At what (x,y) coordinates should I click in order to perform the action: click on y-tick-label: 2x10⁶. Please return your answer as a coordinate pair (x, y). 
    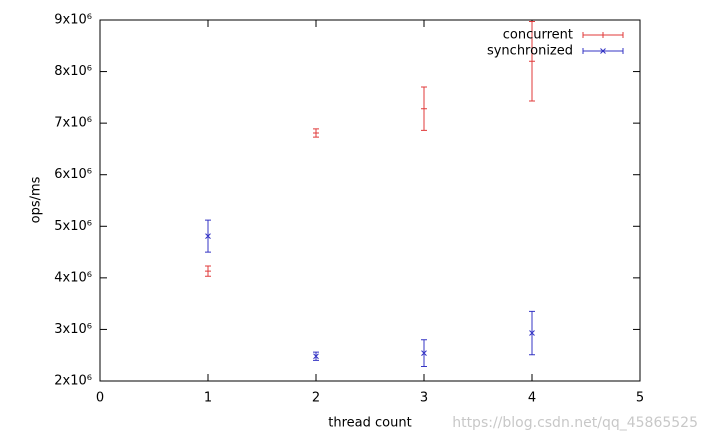
    Looking at the image, I should click on (73, 381).